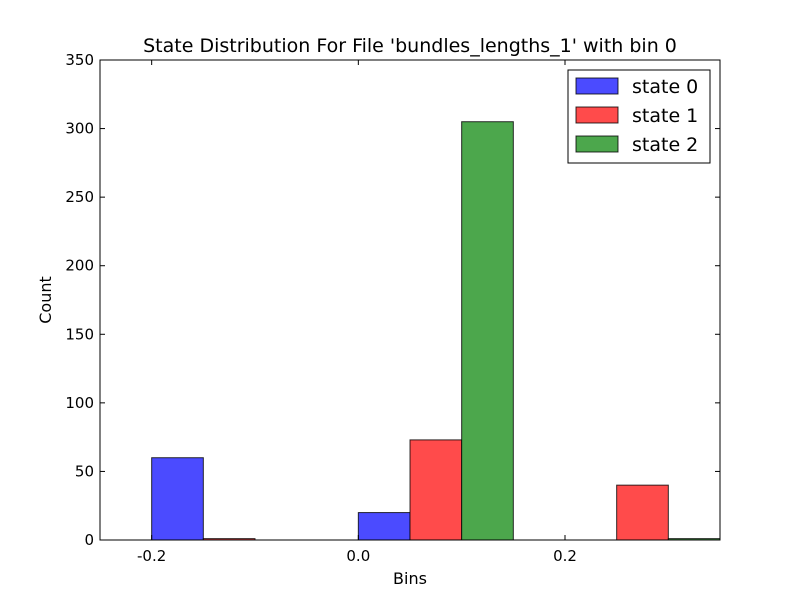 This screenshot has height=600, width=800. Describe the element at coordinates (79, 60) in the screenshot. I see `y-tick-label: 350` at that location.